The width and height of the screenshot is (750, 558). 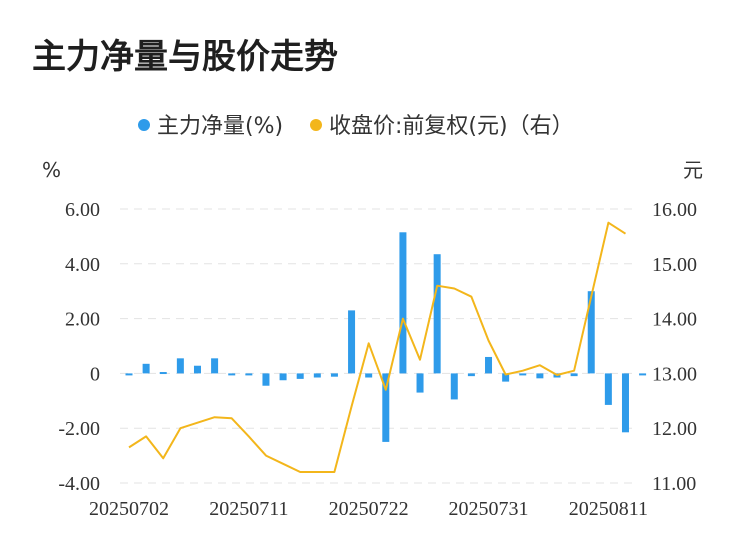 I want to click on x-tick-label: 20250722, so click(x=369, y=509).